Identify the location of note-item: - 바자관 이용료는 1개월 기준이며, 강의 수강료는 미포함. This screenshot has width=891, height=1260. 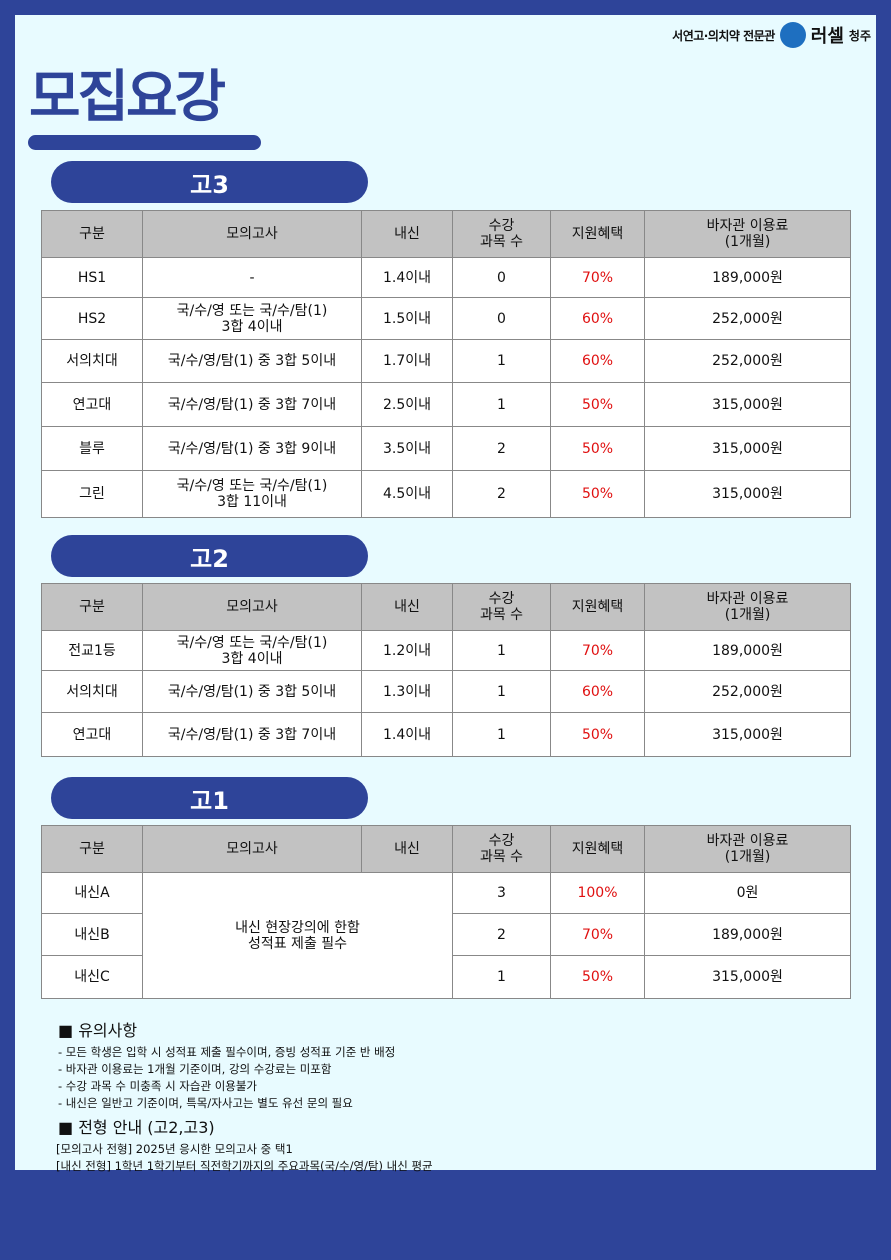
(195, 1069).